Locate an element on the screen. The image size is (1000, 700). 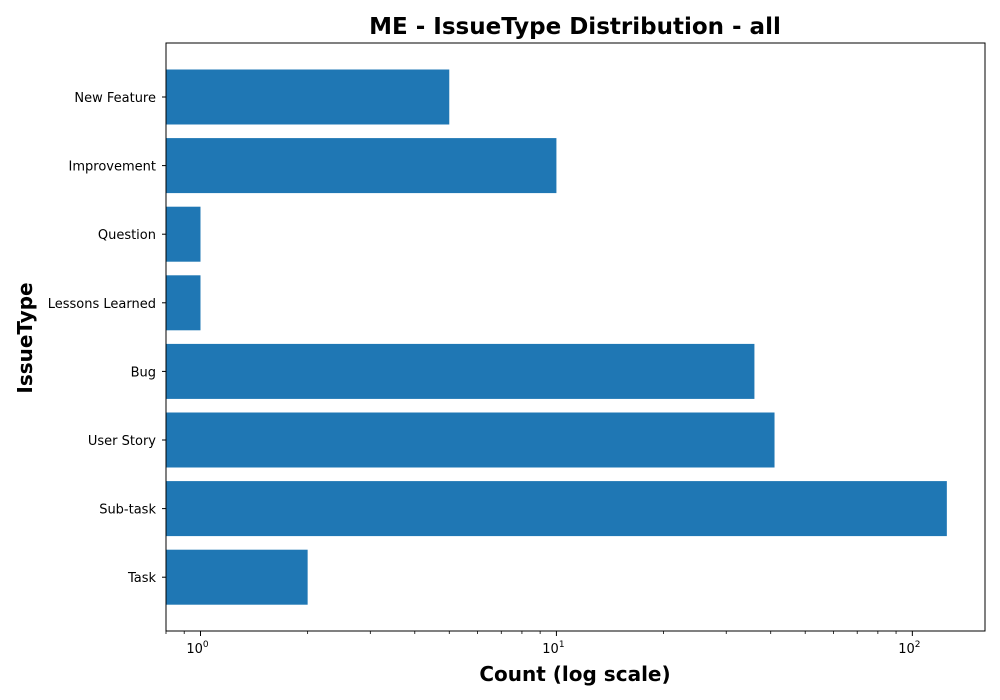
y-tick-label: Sub-task is located at coordinates (127, 510).